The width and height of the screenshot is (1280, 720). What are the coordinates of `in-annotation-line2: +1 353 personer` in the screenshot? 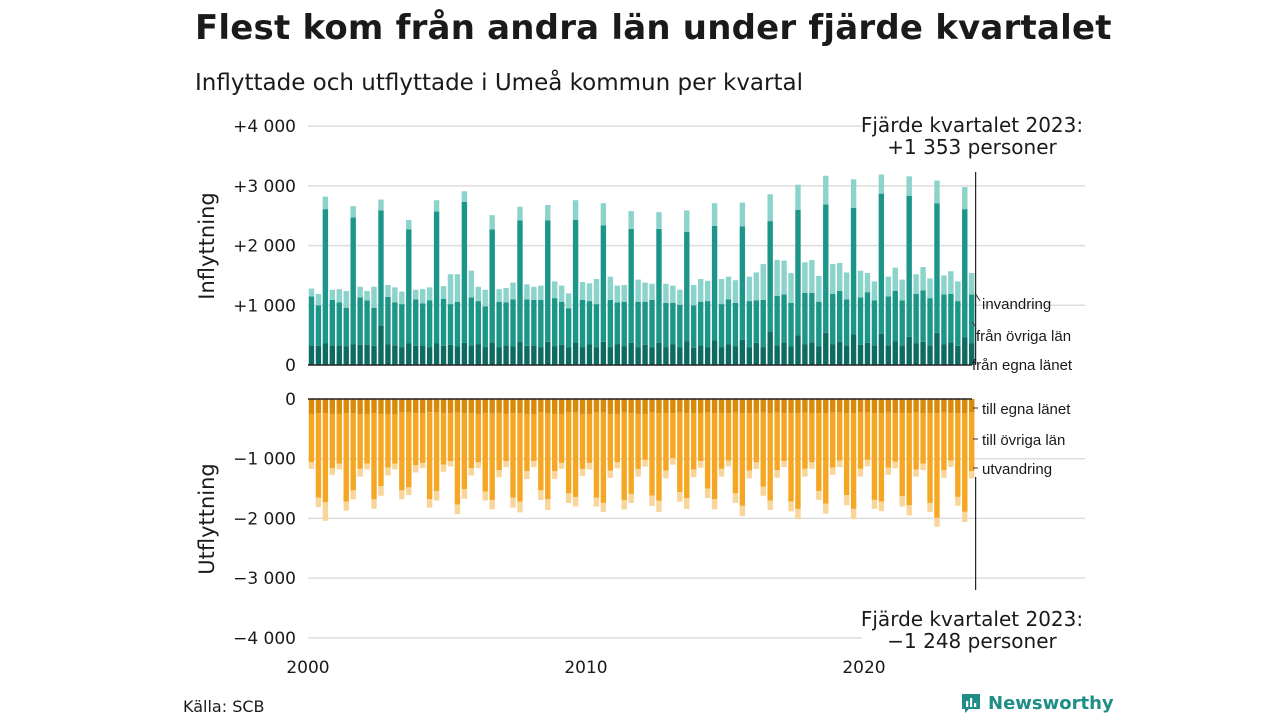 It's located at (972, 147).